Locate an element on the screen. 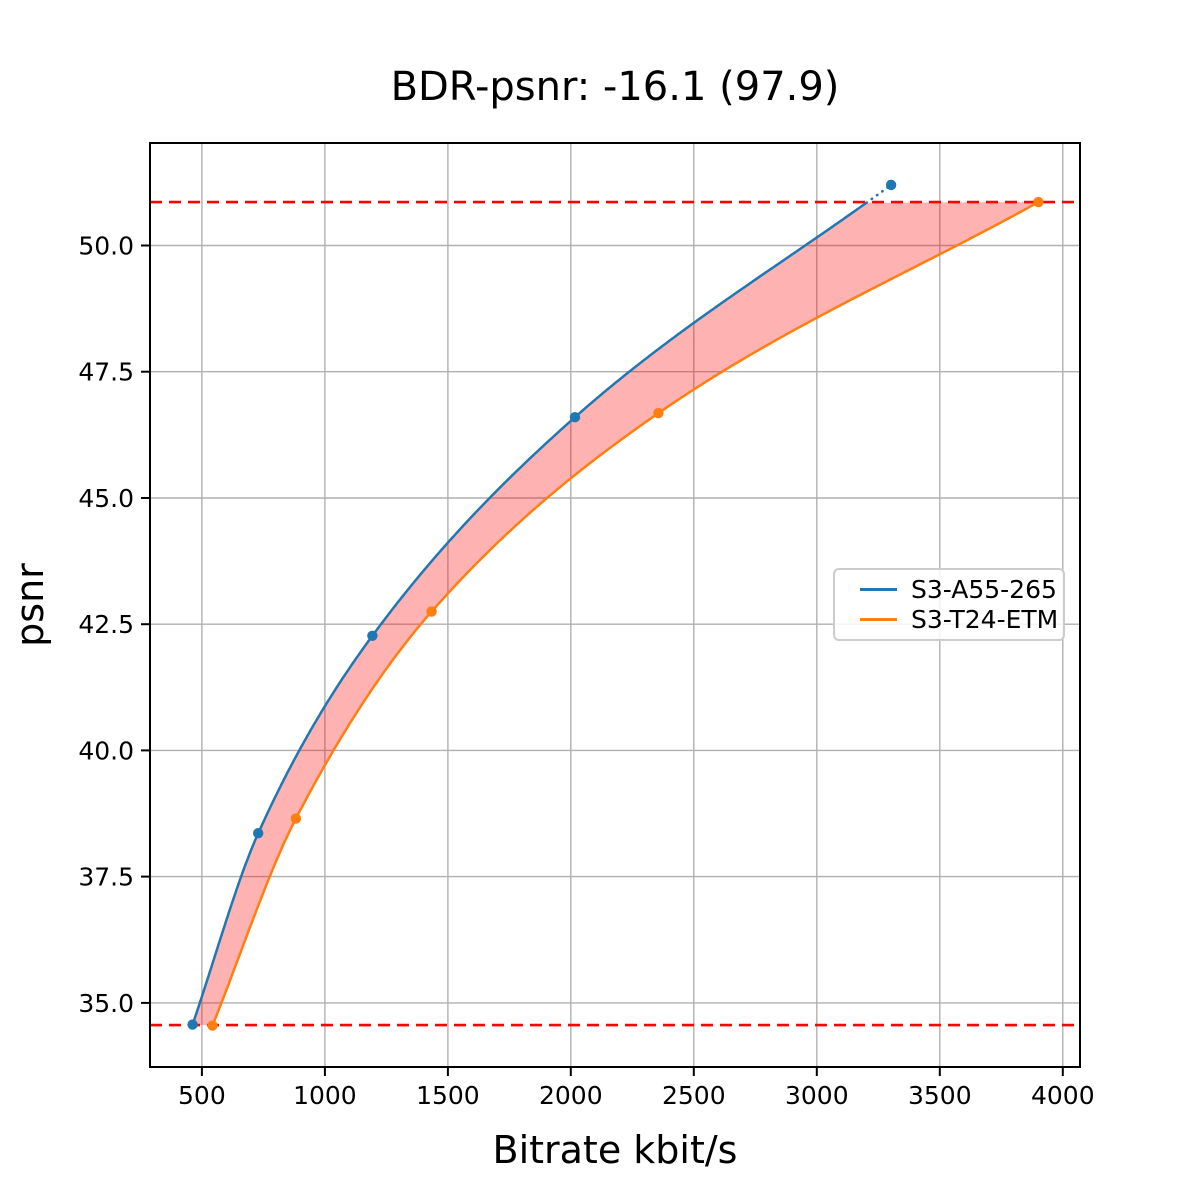 Image resolution: width=1200 pixels, height=1200 pixels. legend-label: S3-T24-ETM is located at coordinates (985, 620).